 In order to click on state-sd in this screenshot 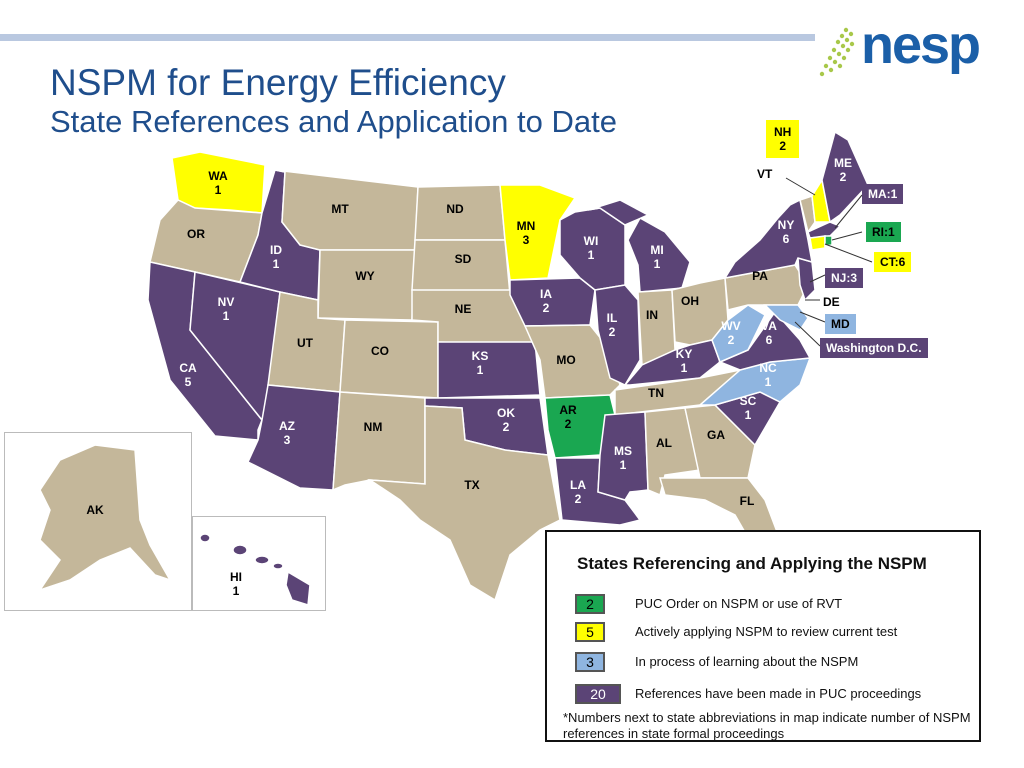, I will do `click(461, 267)`.